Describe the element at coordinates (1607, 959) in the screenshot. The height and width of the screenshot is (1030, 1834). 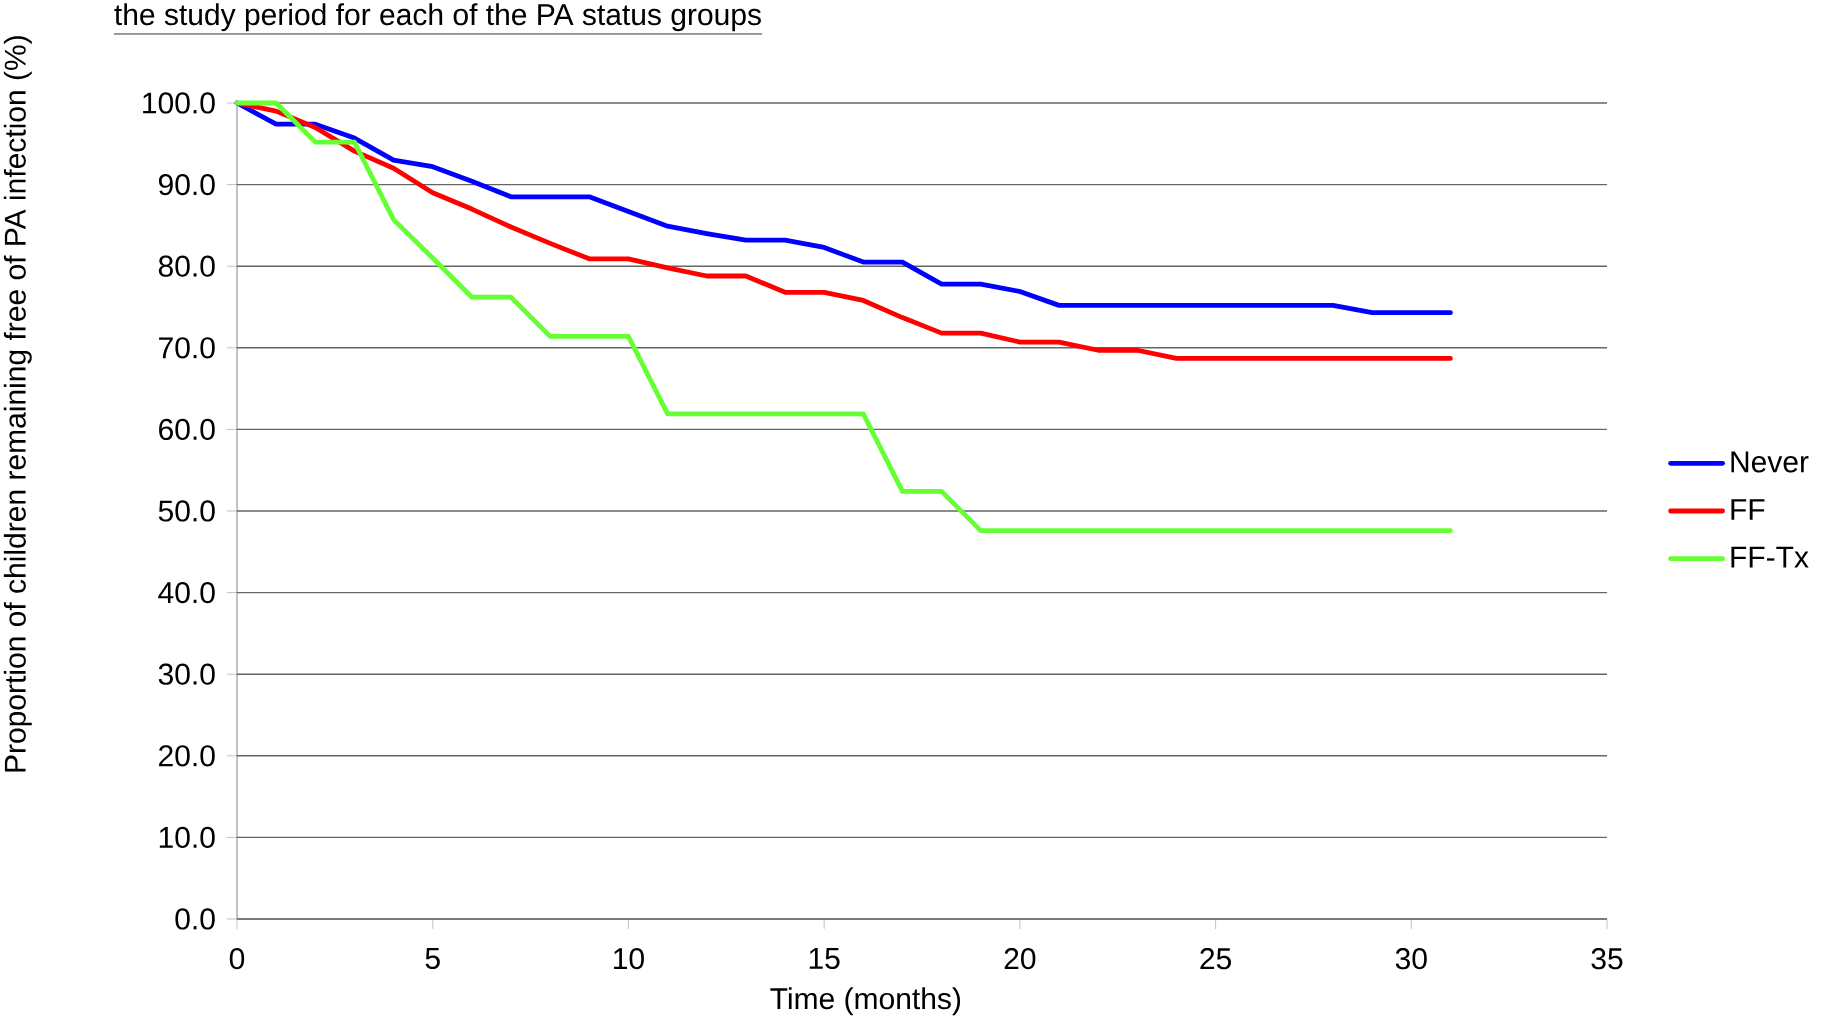
I see `x-tick-label: 35` at that location.